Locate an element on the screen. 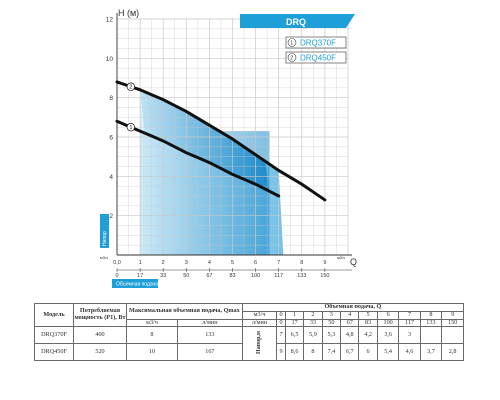 The height and width of the screenshot is (400, 500). y-tick-label: 10 is located at coordinates (110, 59).